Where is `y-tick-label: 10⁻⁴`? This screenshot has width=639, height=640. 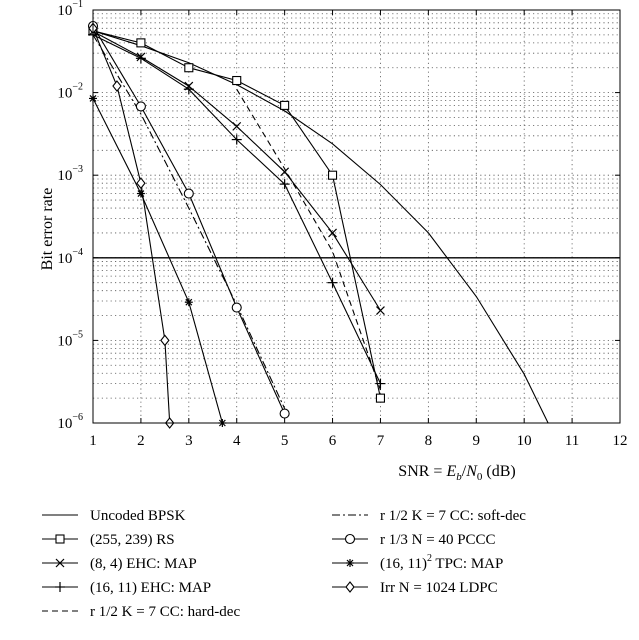
y-tick-label: 10⁻⁴ is located at coordinates (70, 257).